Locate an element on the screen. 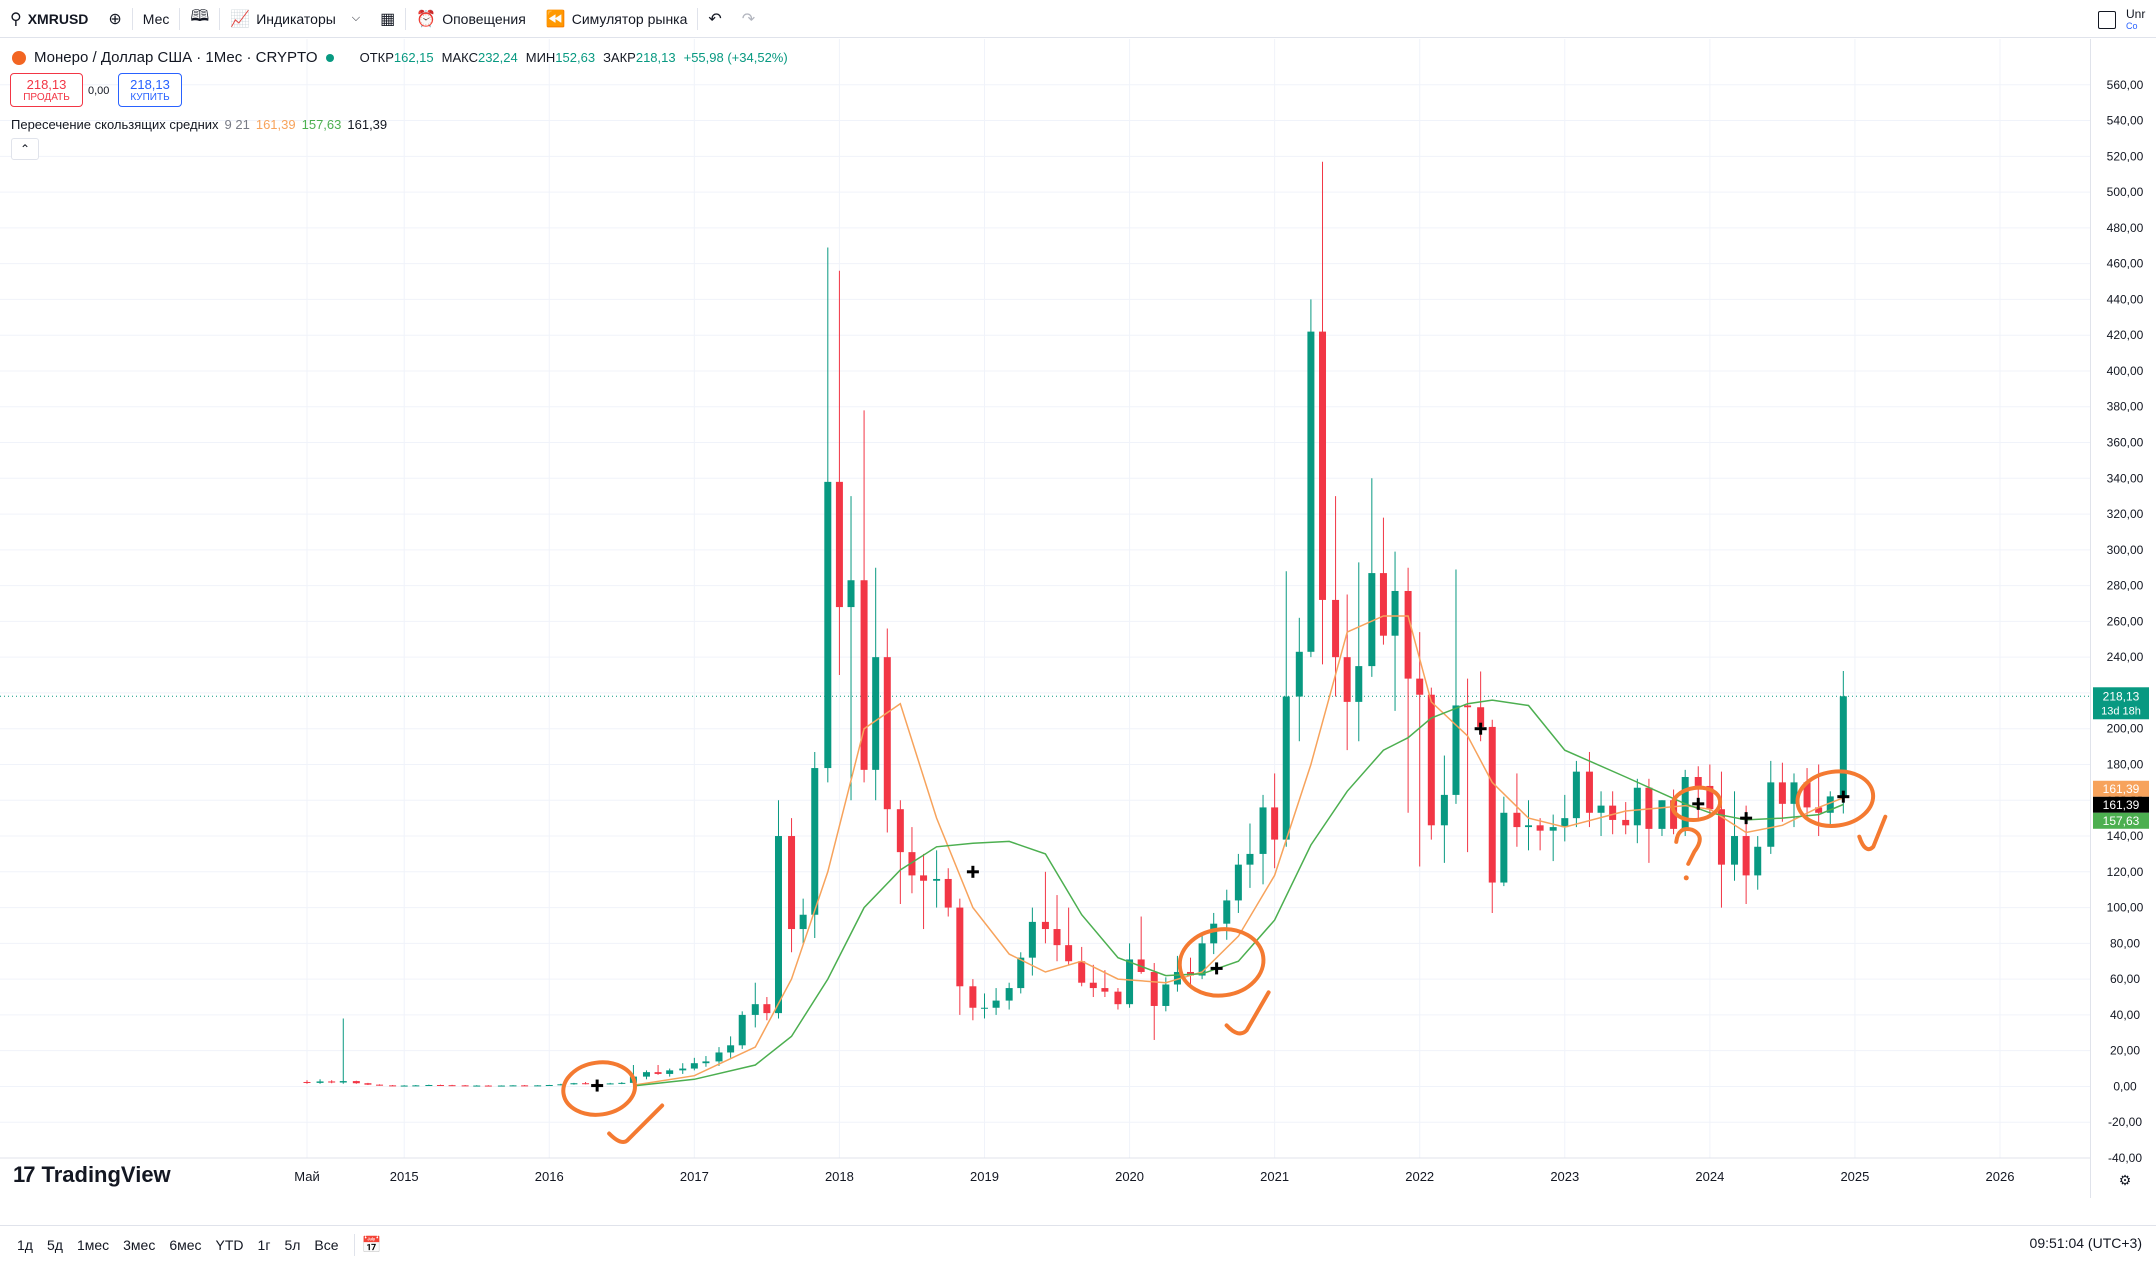 The image size is (2156, 1263). indicator-badge-bg is located at coordinates (2121, 788).